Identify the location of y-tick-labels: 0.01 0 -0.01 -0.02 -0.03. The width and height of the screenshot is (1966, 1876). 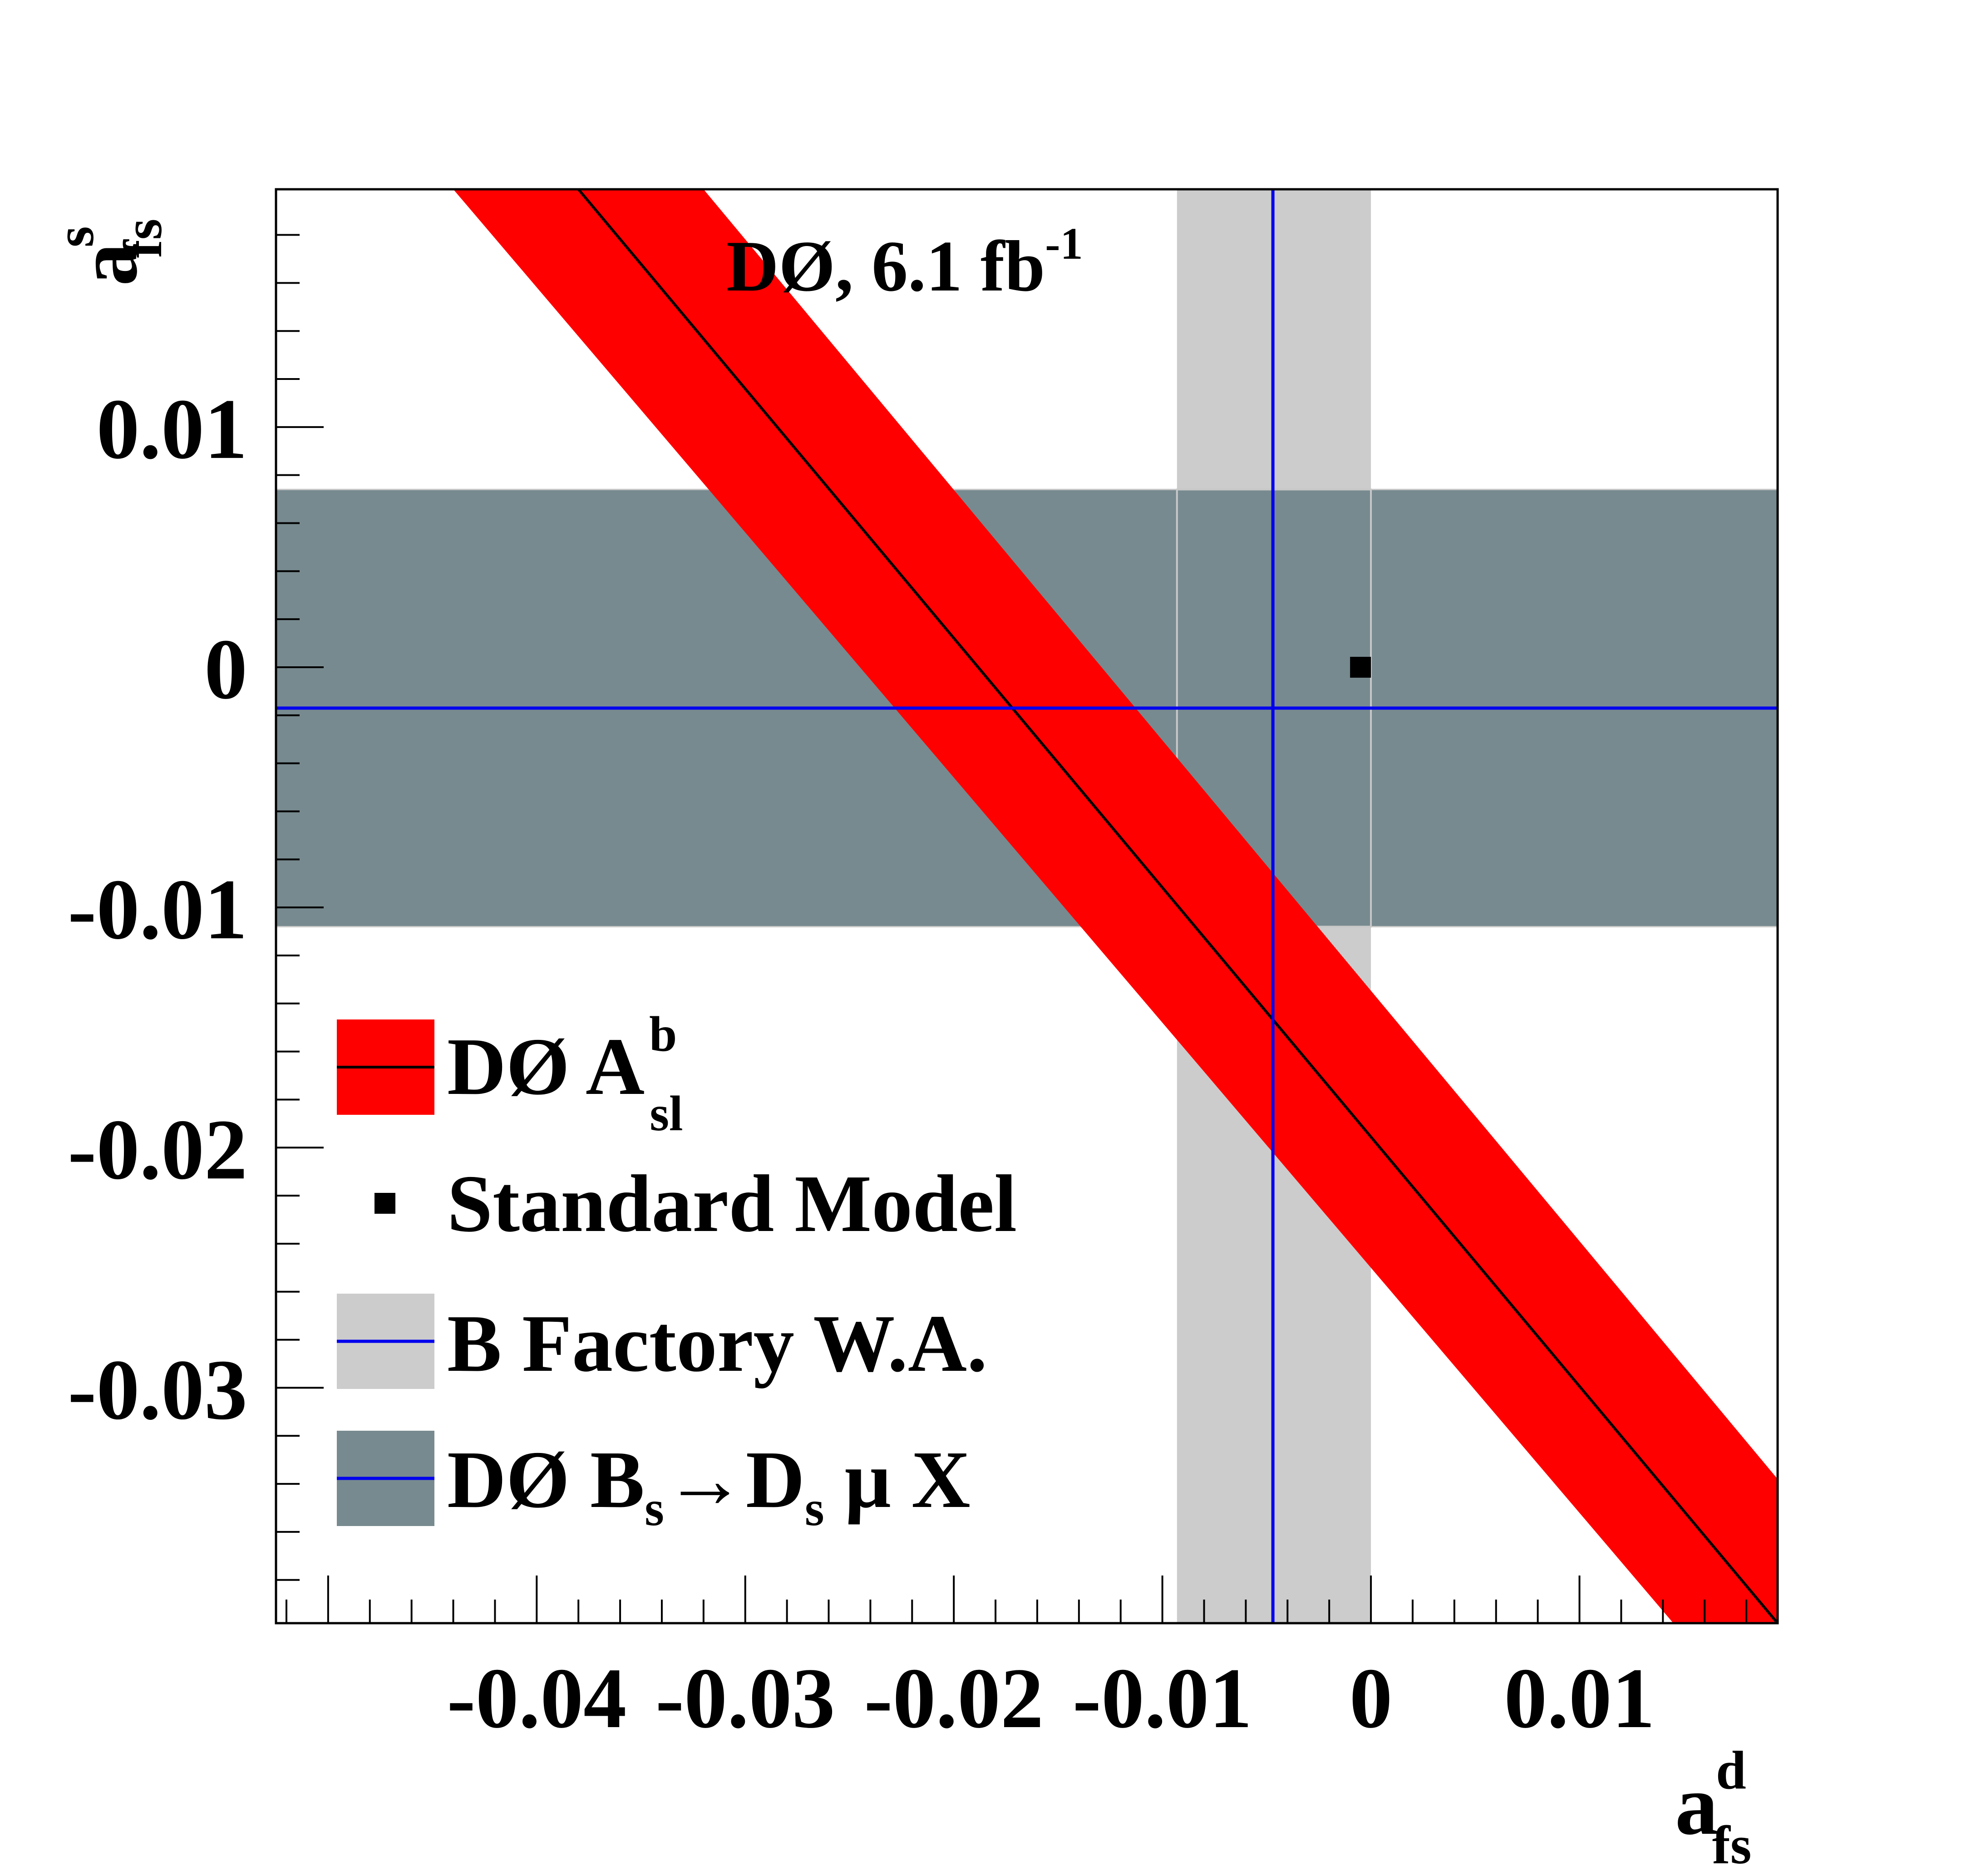
(157, 910).